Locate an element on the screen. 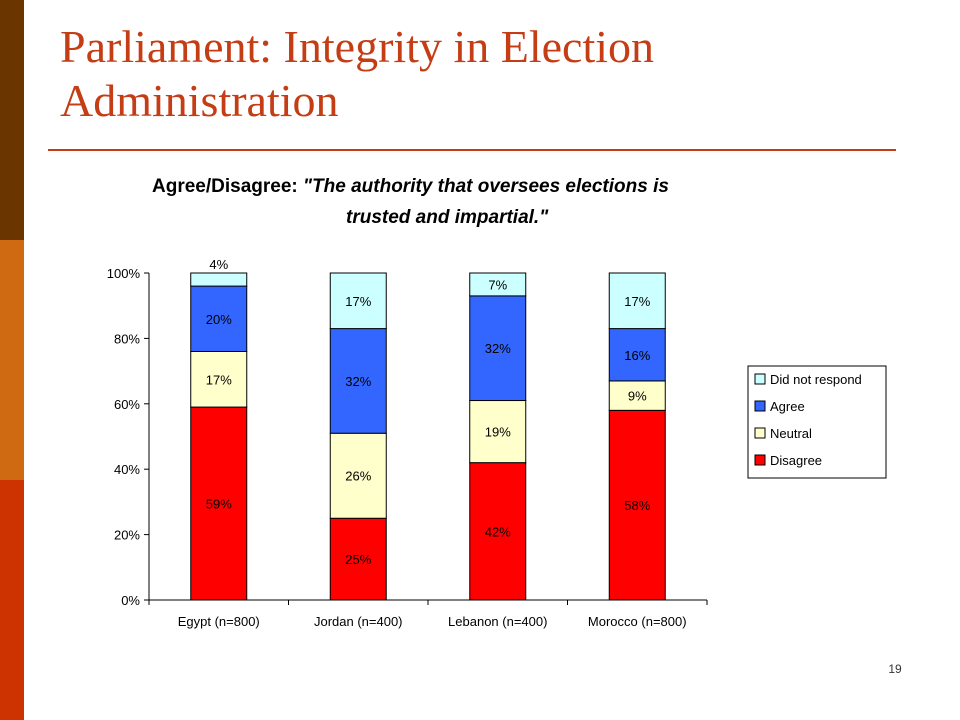 This screenshot has height=720, width=960. data-label-disagree: 25% is located at coordinates (358, 559).